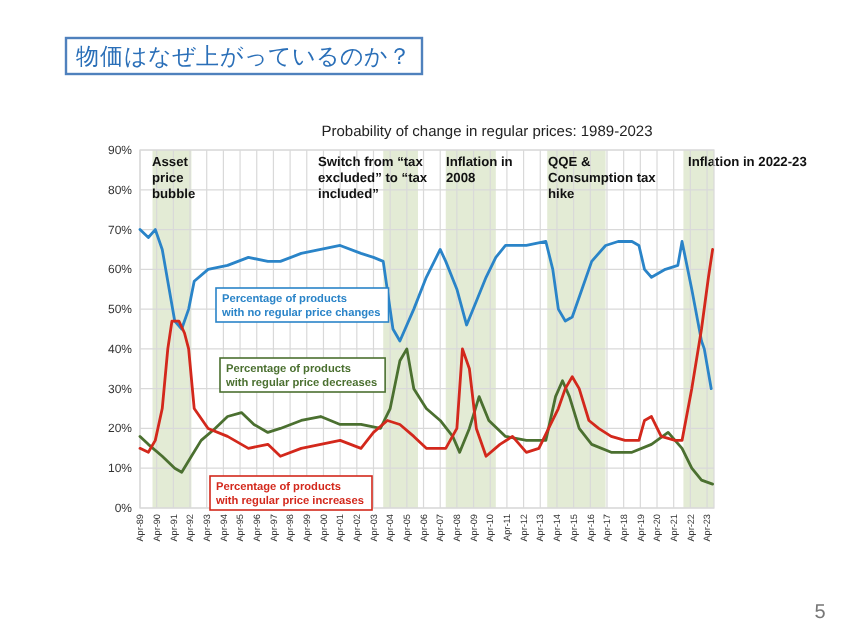 Image resolution: width=854 pixels, height=640 pixels. Describe the element at coordinates (244, 58) in the screenshot. I see `title: 物価はなぜ上がっているのか？` at that location.